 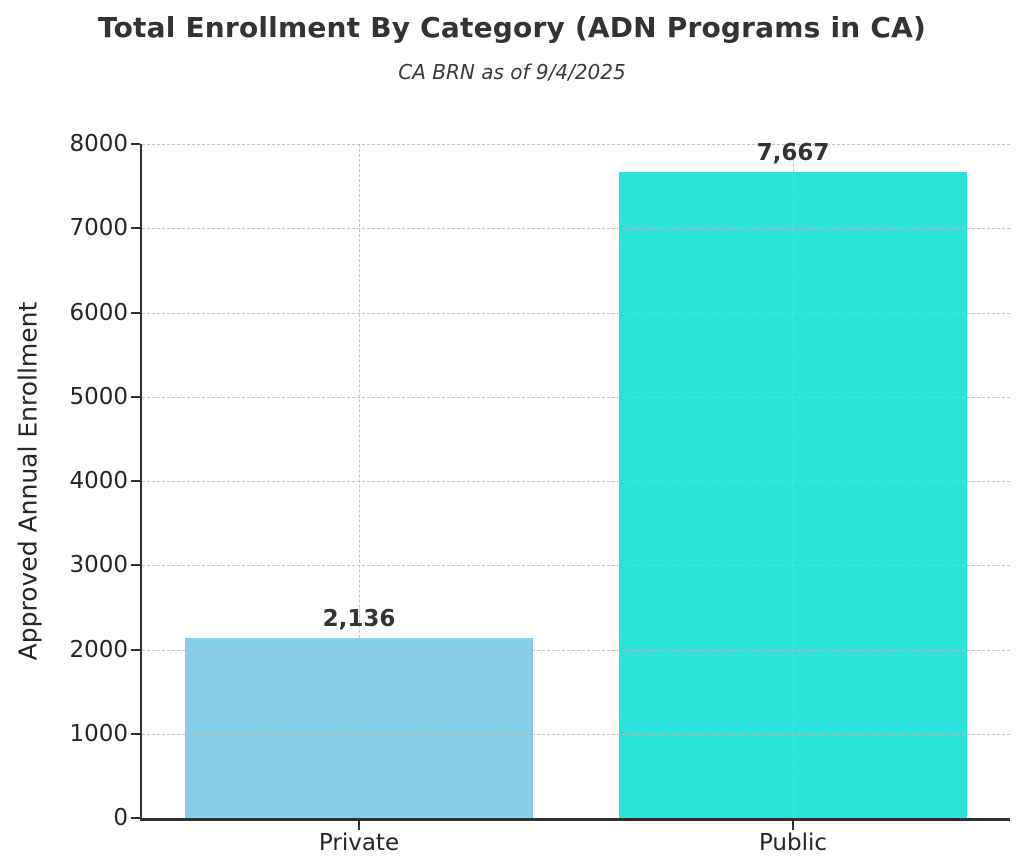 I want to click on y-tick-label-5000: 5000, so click(x=98, y=396).